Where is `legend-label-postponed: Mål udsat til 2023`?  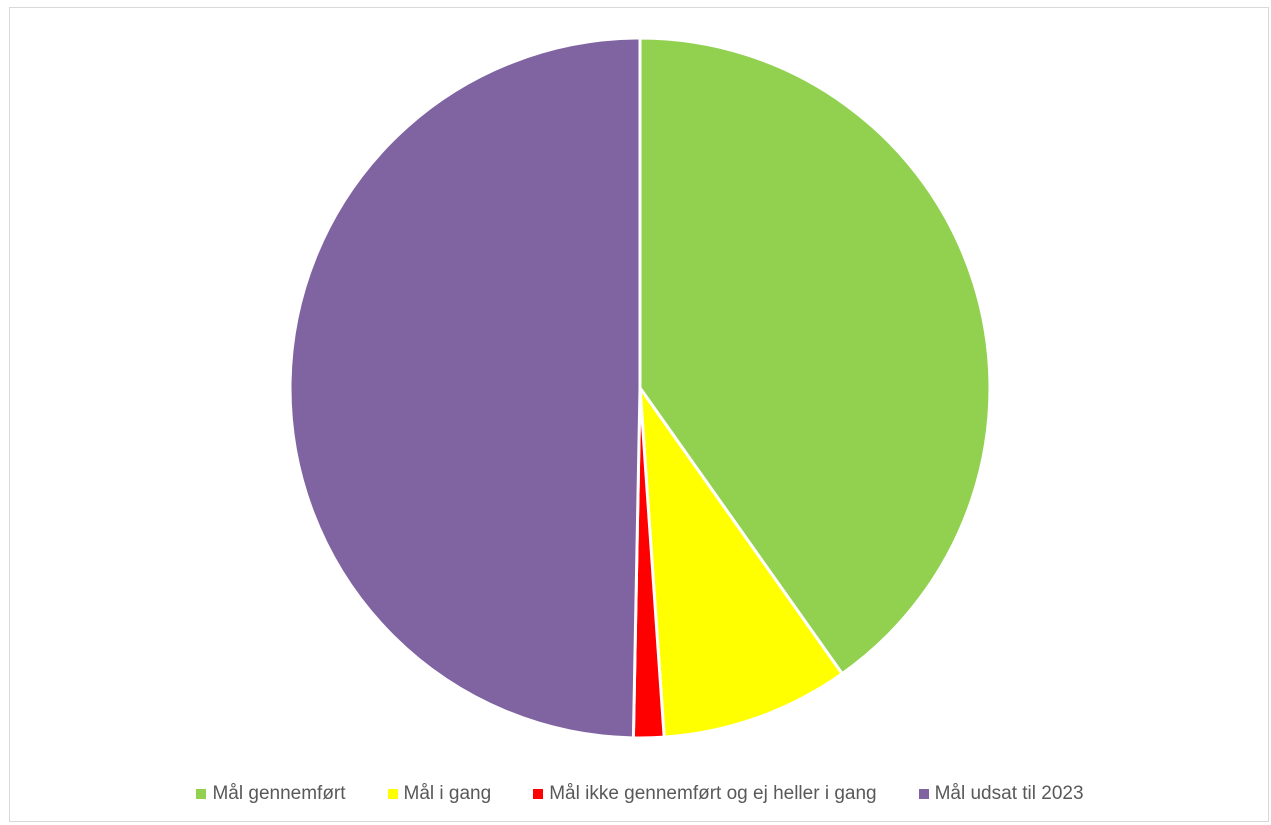 legend-label-postponed: Mål udsat til 2023 is located at coordinates (1009, 793).